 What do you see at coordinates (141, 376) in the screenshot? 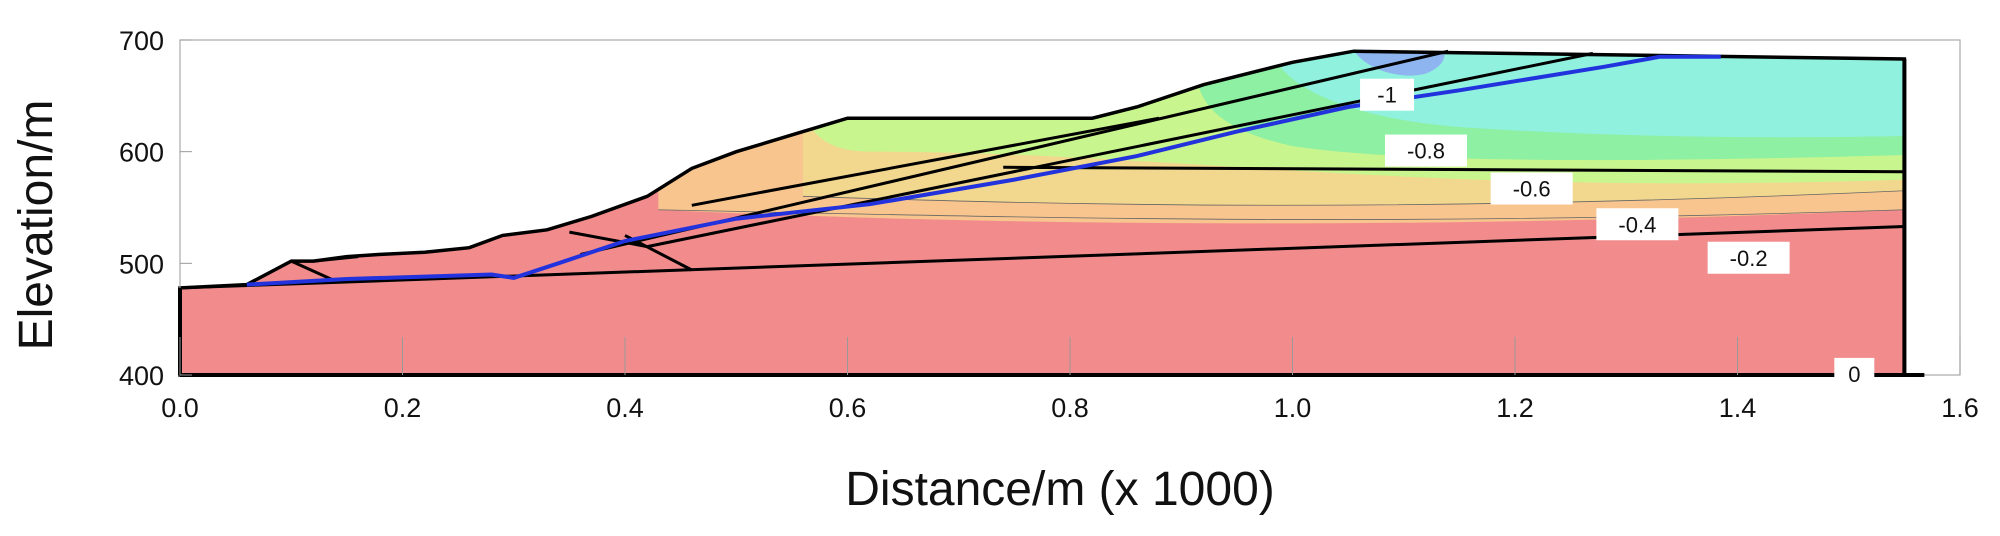
I see `y-tick-label: 400` at bounding box center [141, 376].